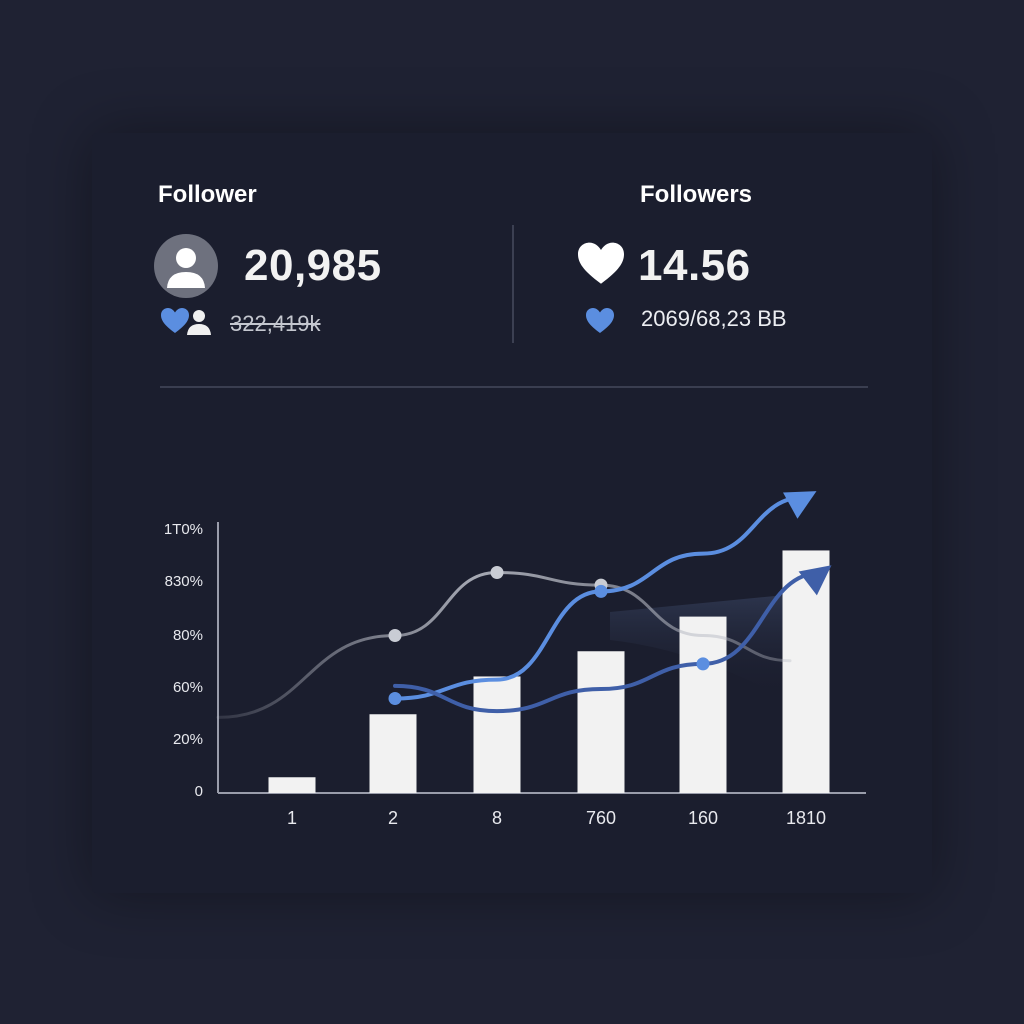  What do you see at coordinates (313, 265) in the screenshot?
I see `follower-count: 20,985` at bounding box center [313, 265].